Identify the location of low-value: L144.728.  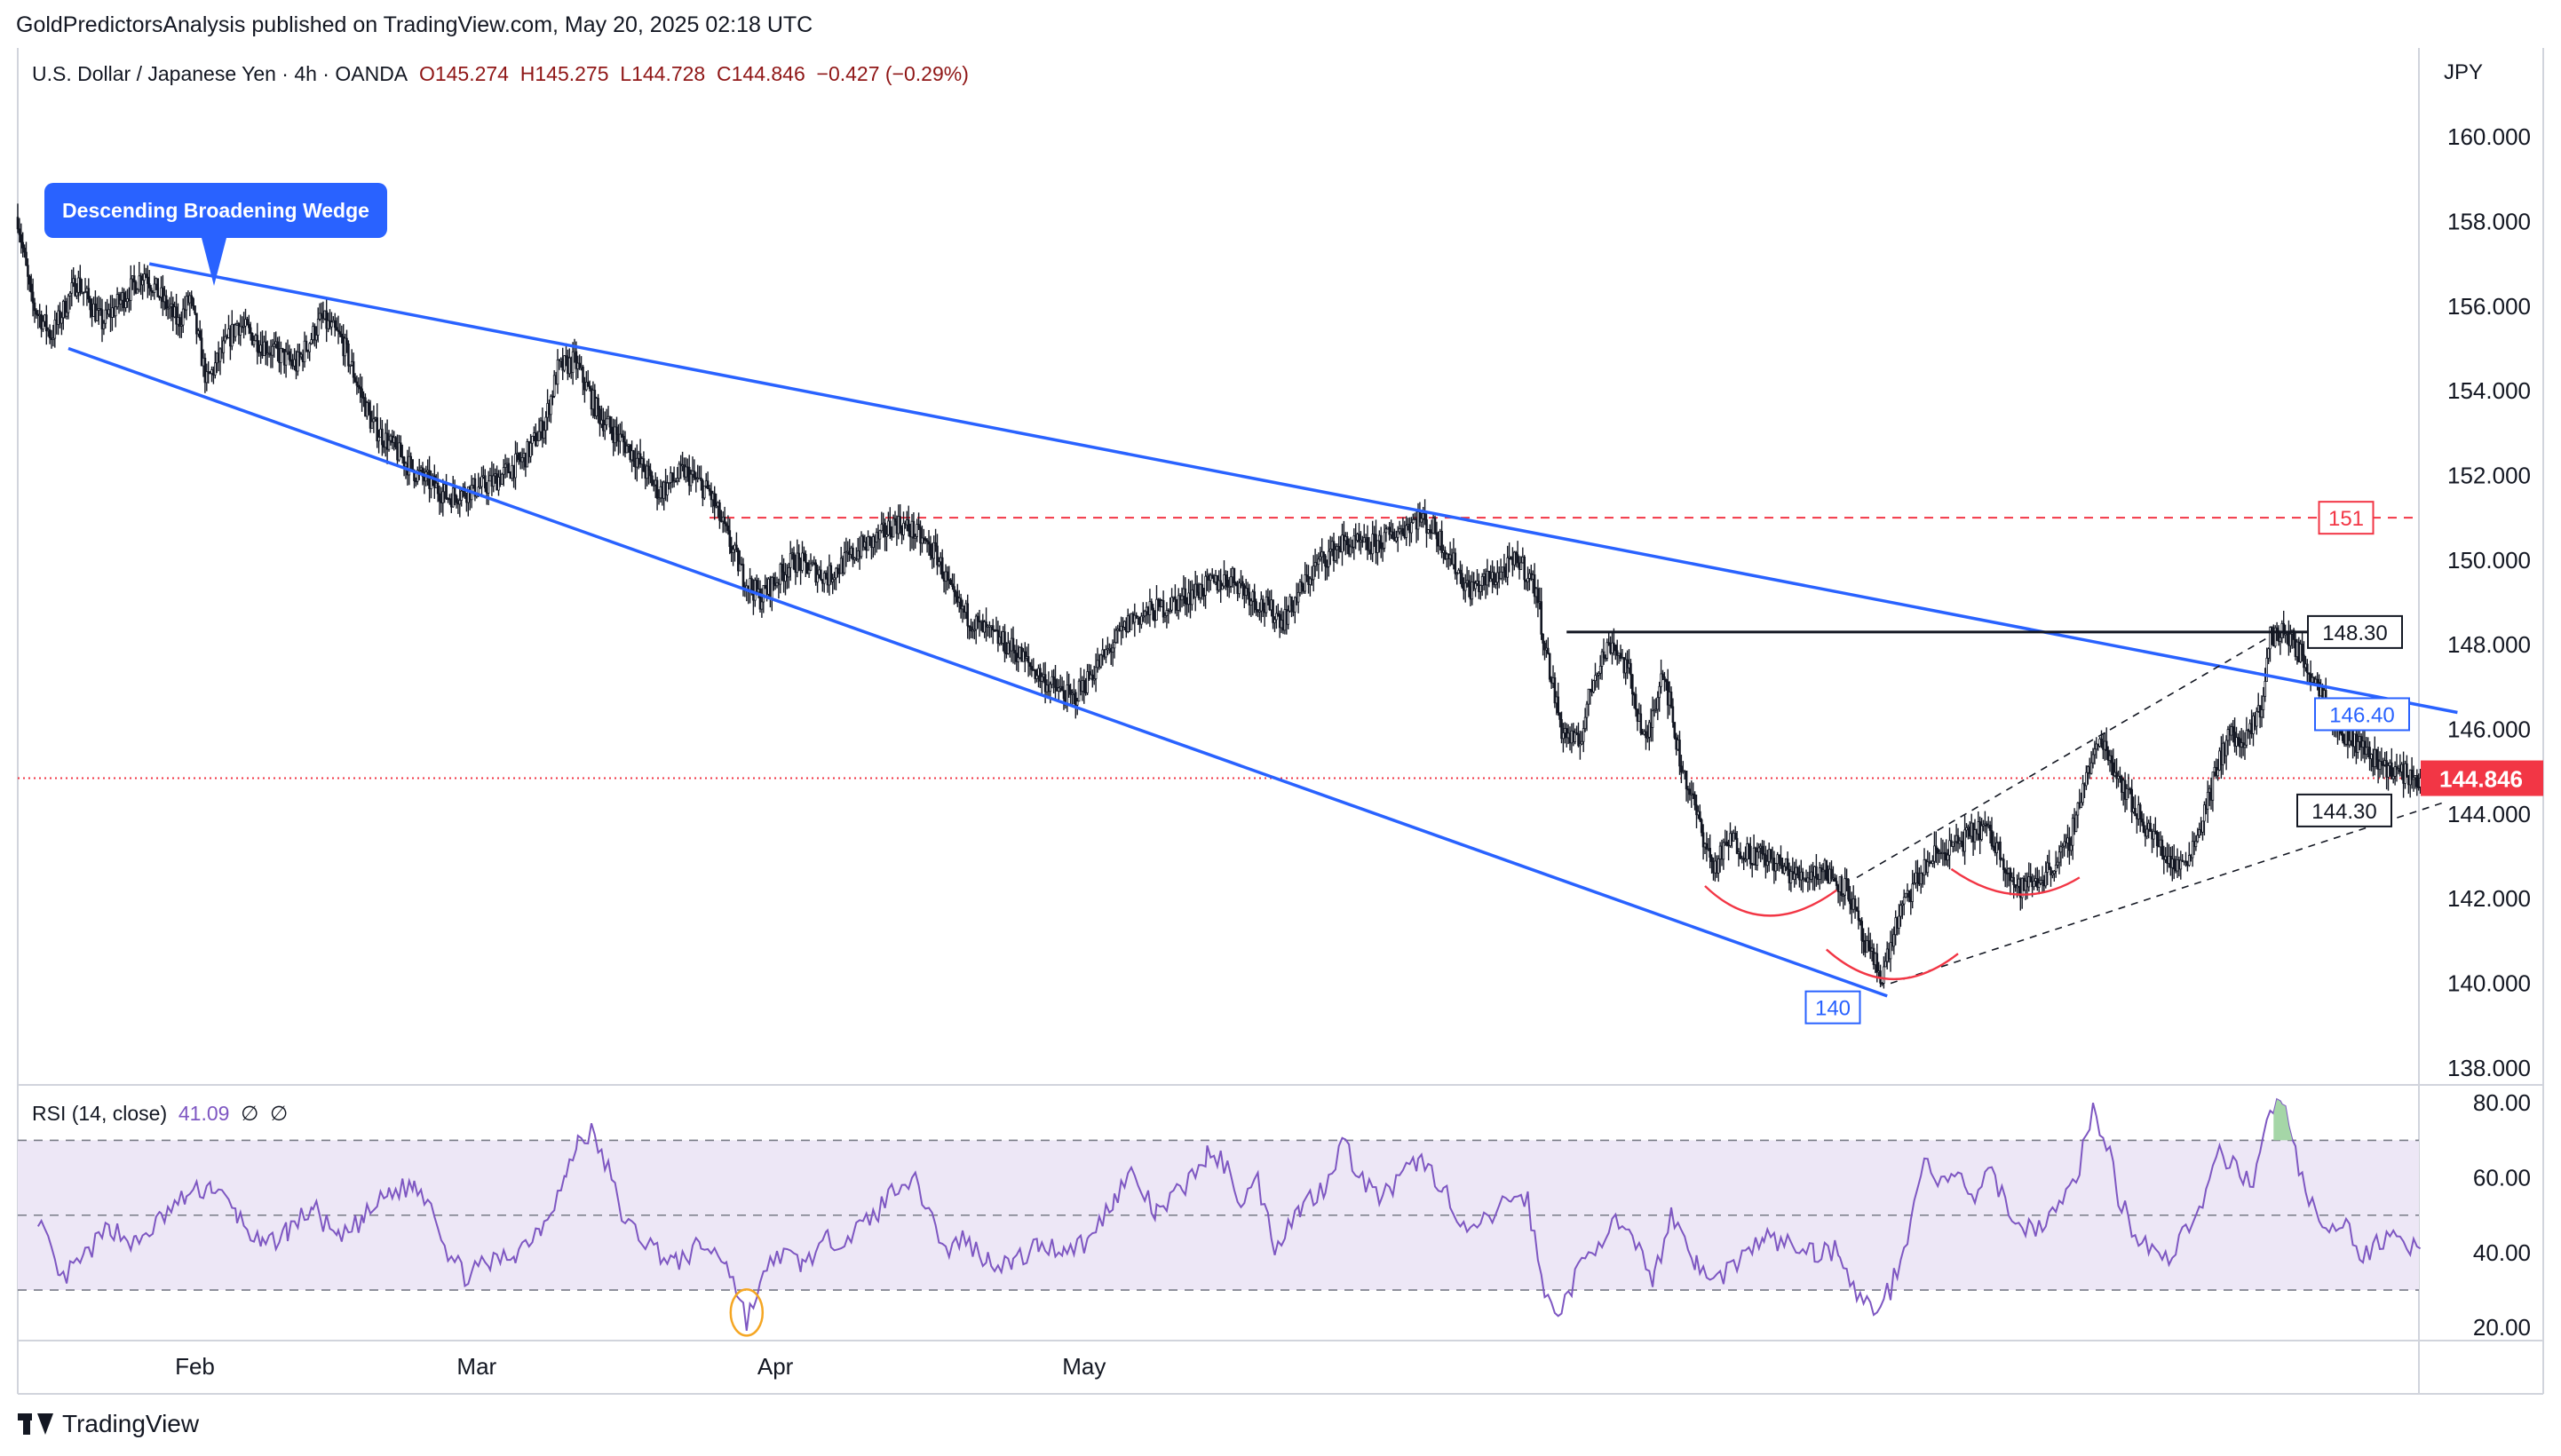
(663, 73).